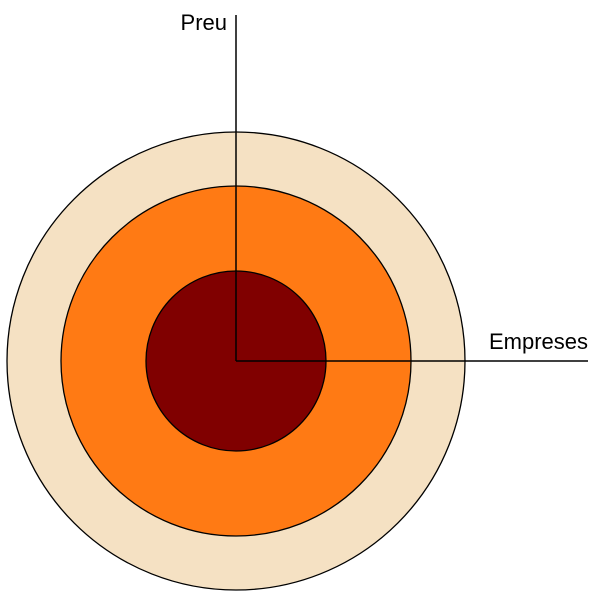 The width and height of the screenshot is (591, 596). What do you see at coordinates (538, 341) in the screenshot?
I see `horizontal-axis-label: Empreses` at bounding box center [538, 341].